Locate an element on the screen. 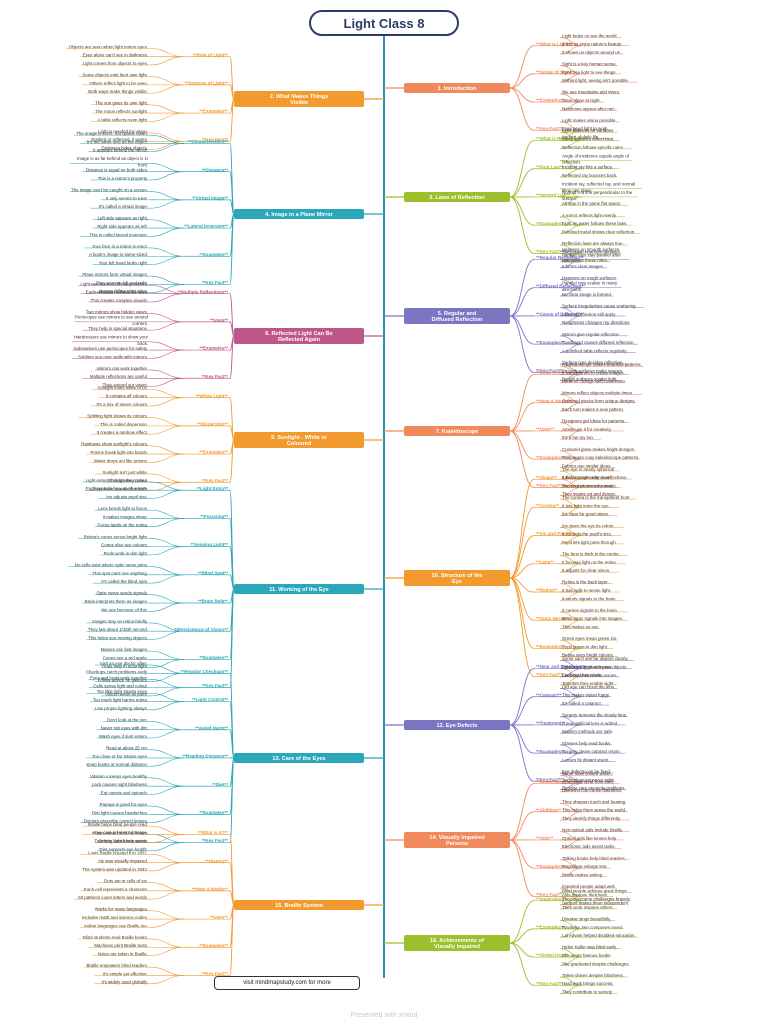 The width and height of the screenshot is (768, 1024). leaf-item: It's widely used globally. is located at coordinates (124, 982).